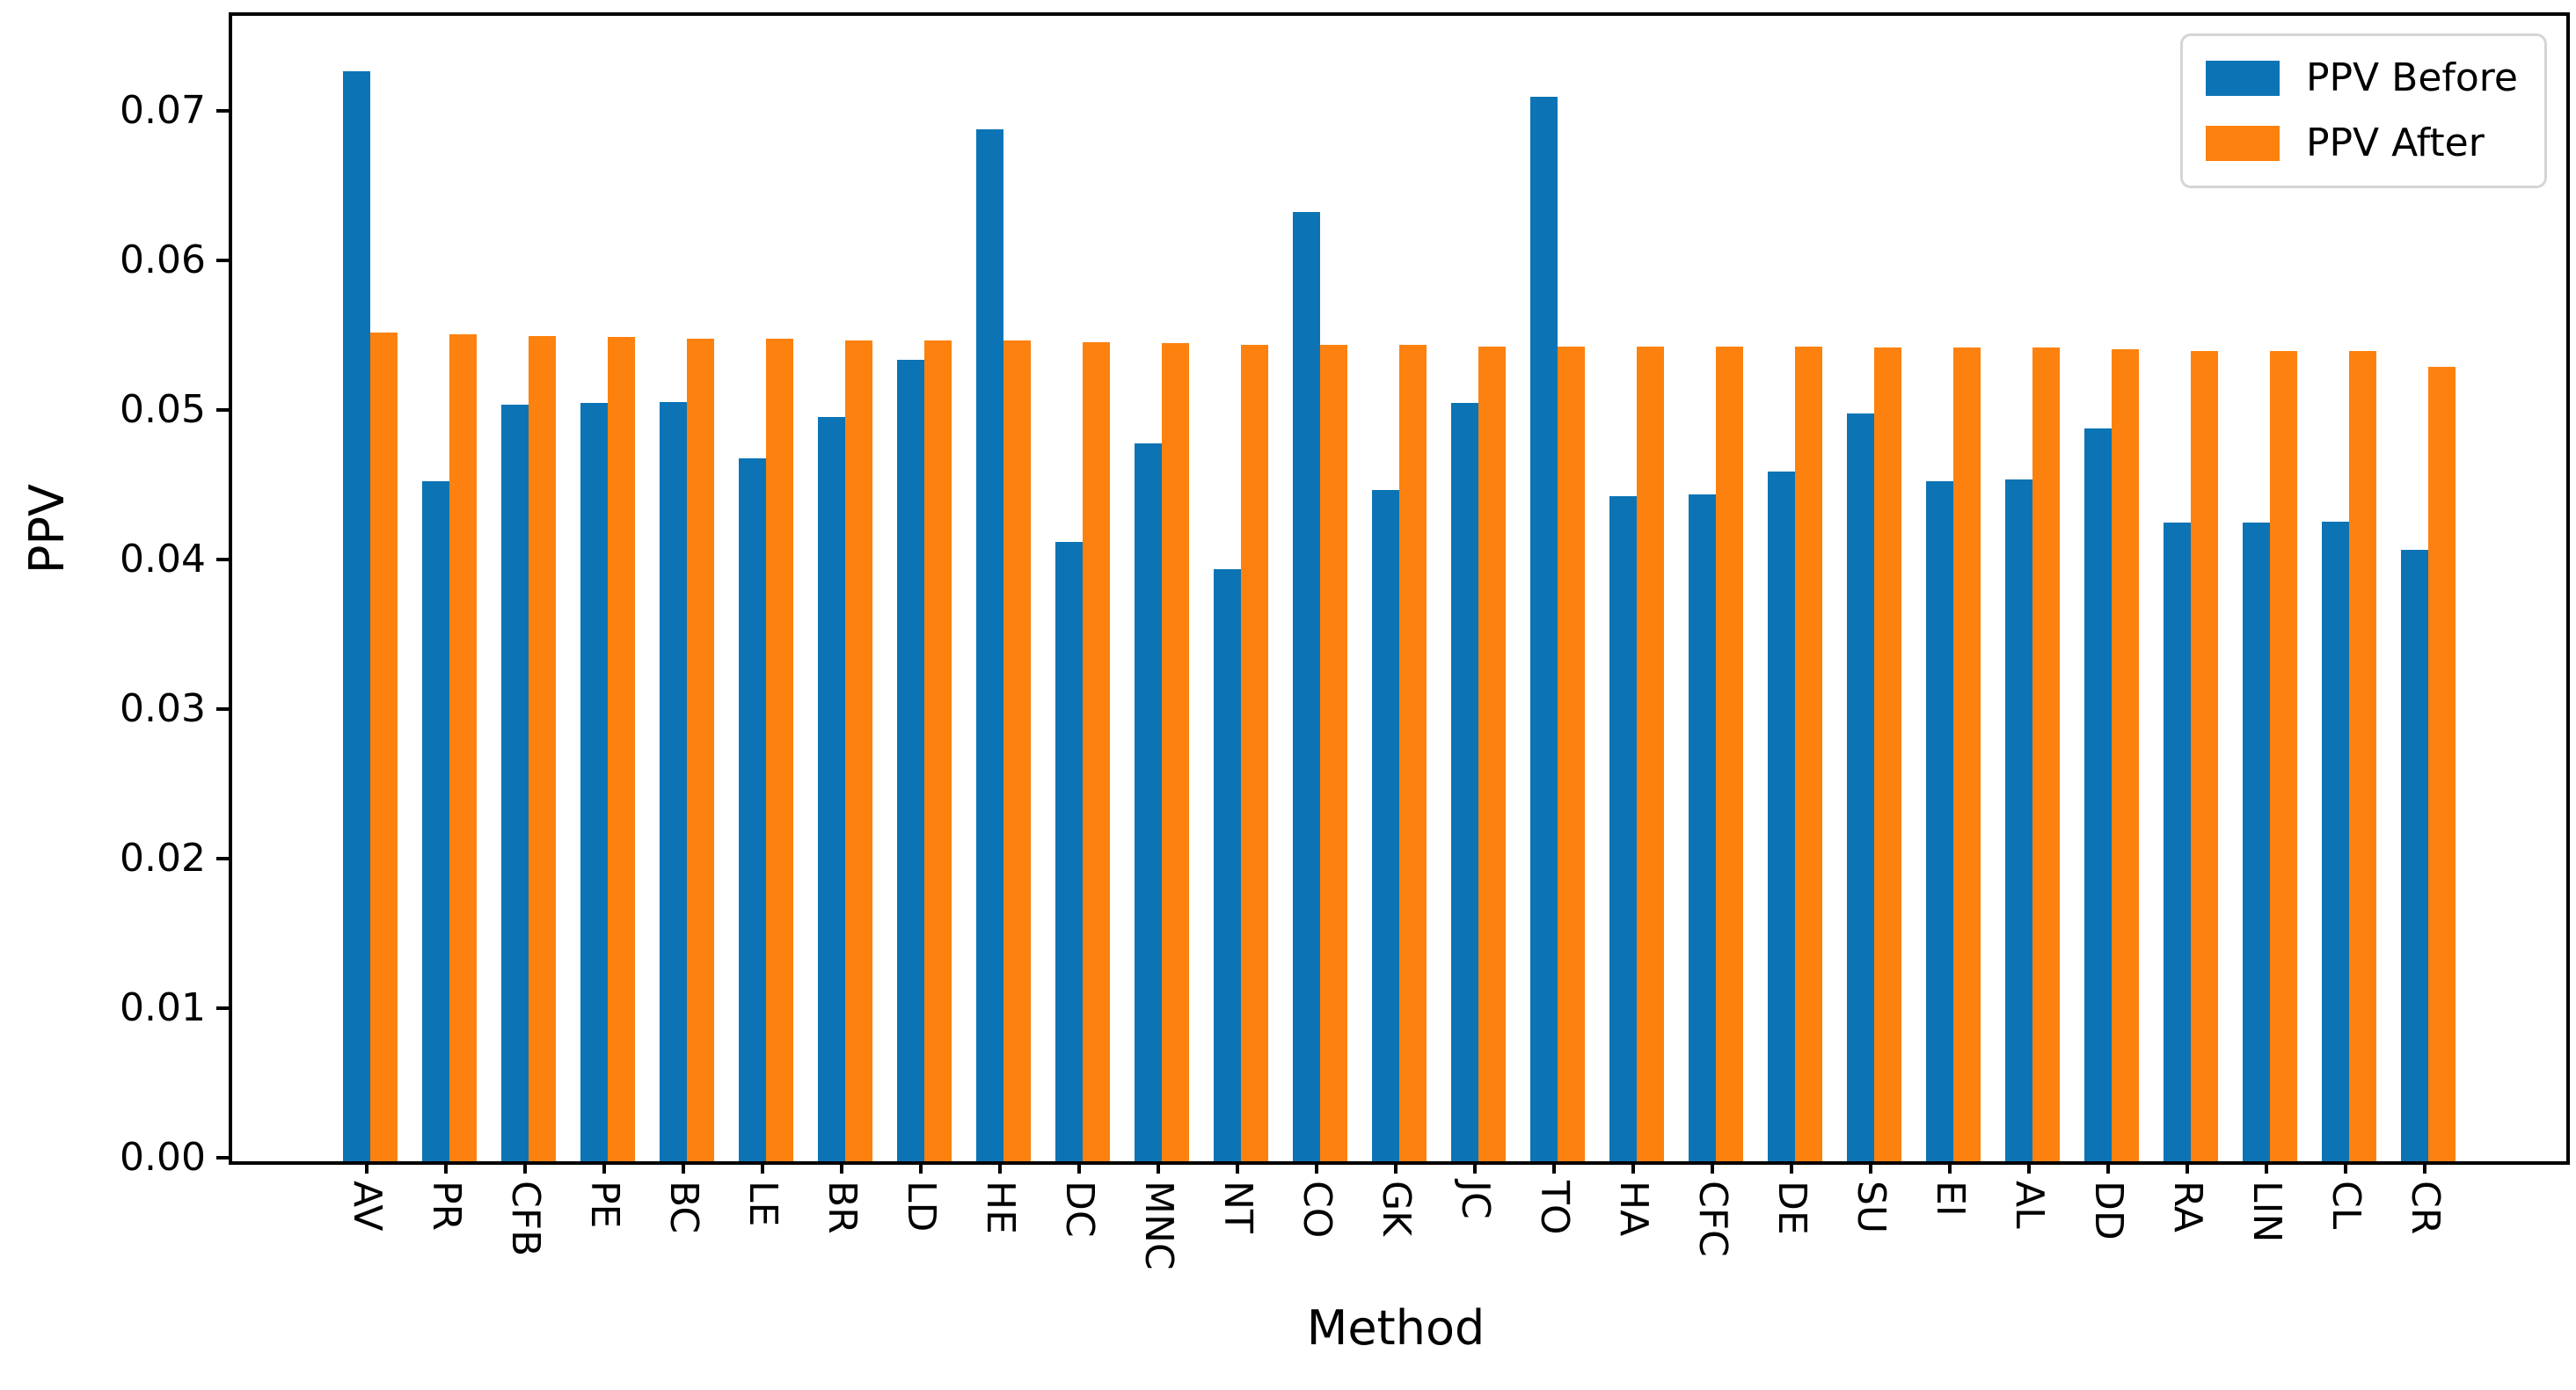 The width and height of the screenshot is (2576, 1390). What do you see at coordinates (2361, 144) in the screenshot?
I see `legend-item-ppv-after: PPV After` at bounding box center [2361, 144].